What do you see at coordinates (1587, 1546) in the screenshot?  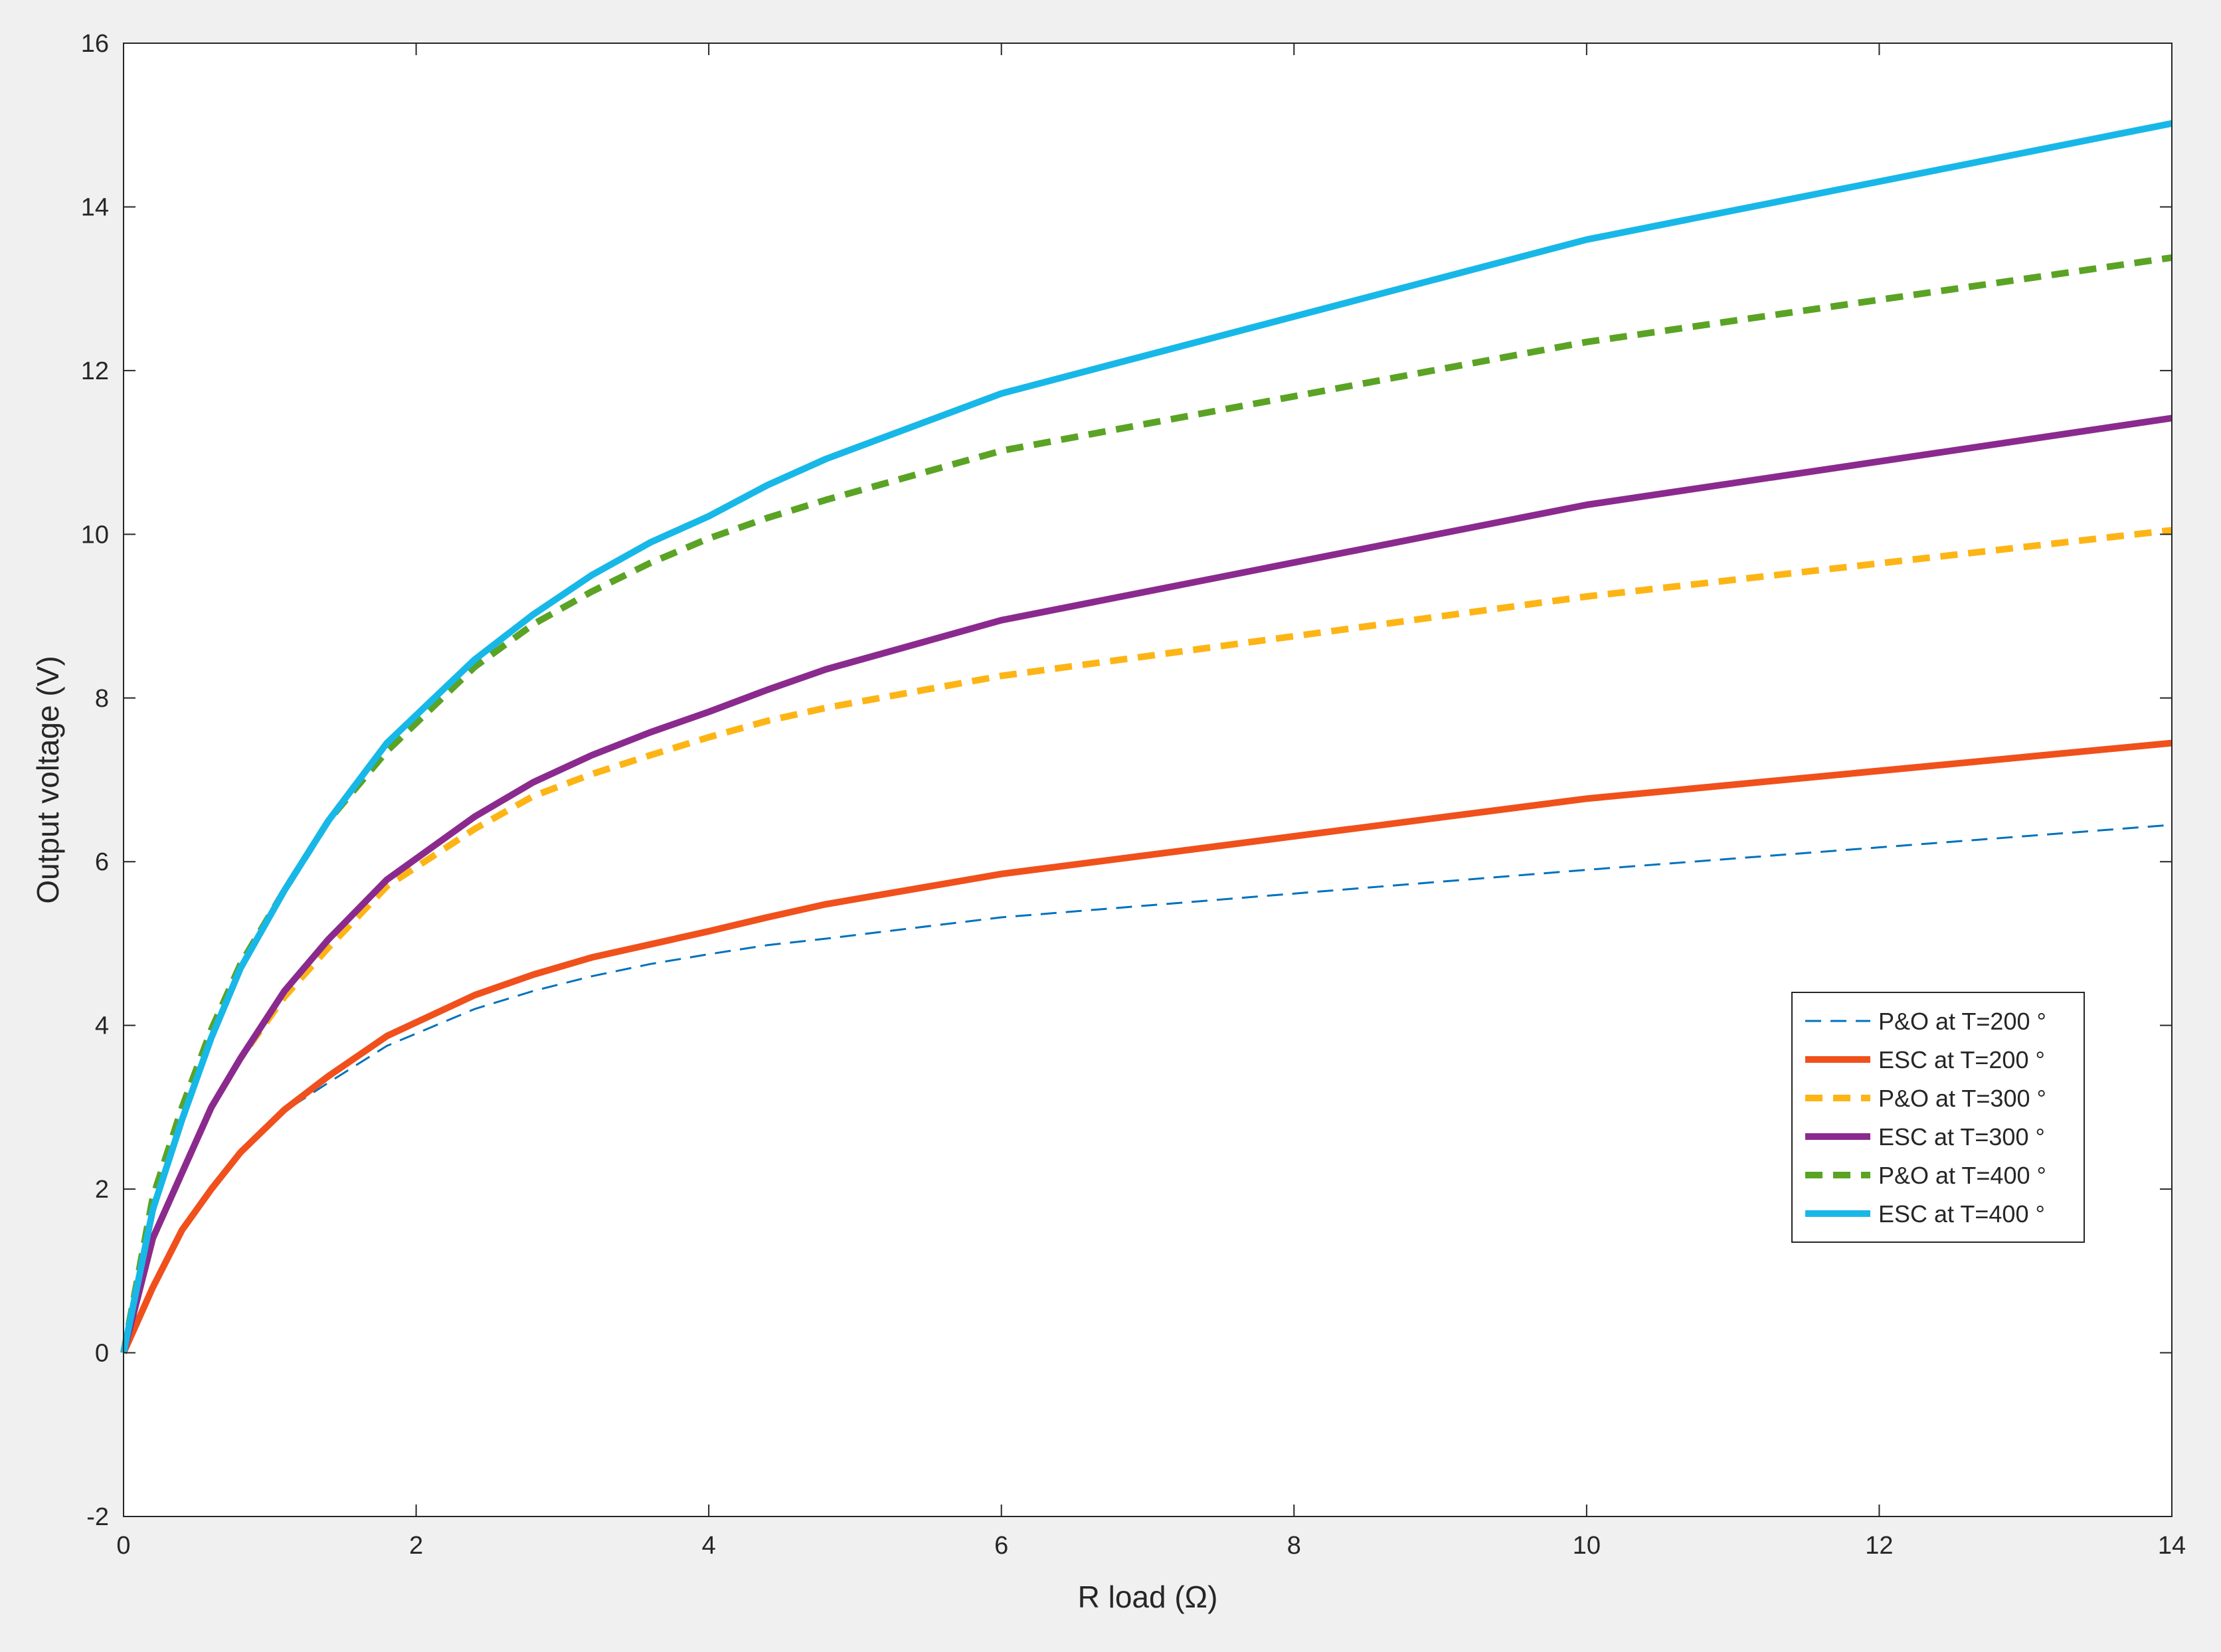 I see `x-tick-label: 10` at bounding box center [1587, 1546].